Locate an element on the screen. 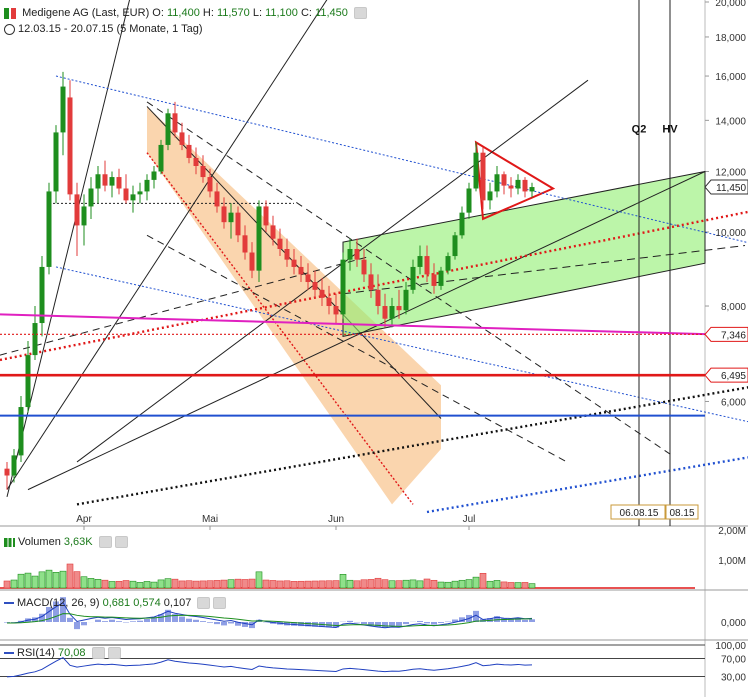  macd-close-button is located at coordinates (220, 603).